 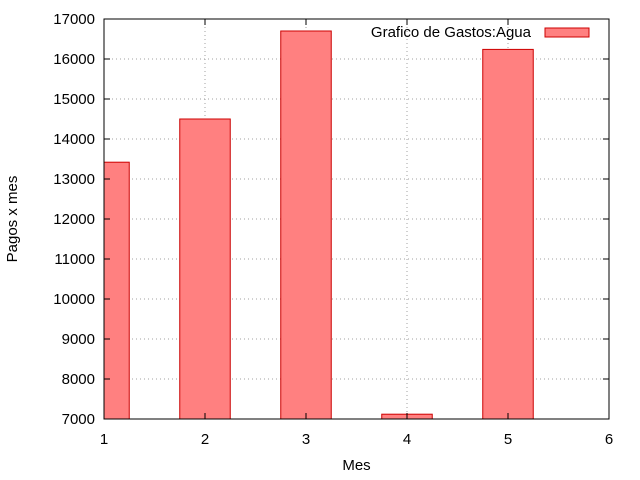 I want to click on legend: Grafico de Gastos:Agua, so click(x=480, y=32).